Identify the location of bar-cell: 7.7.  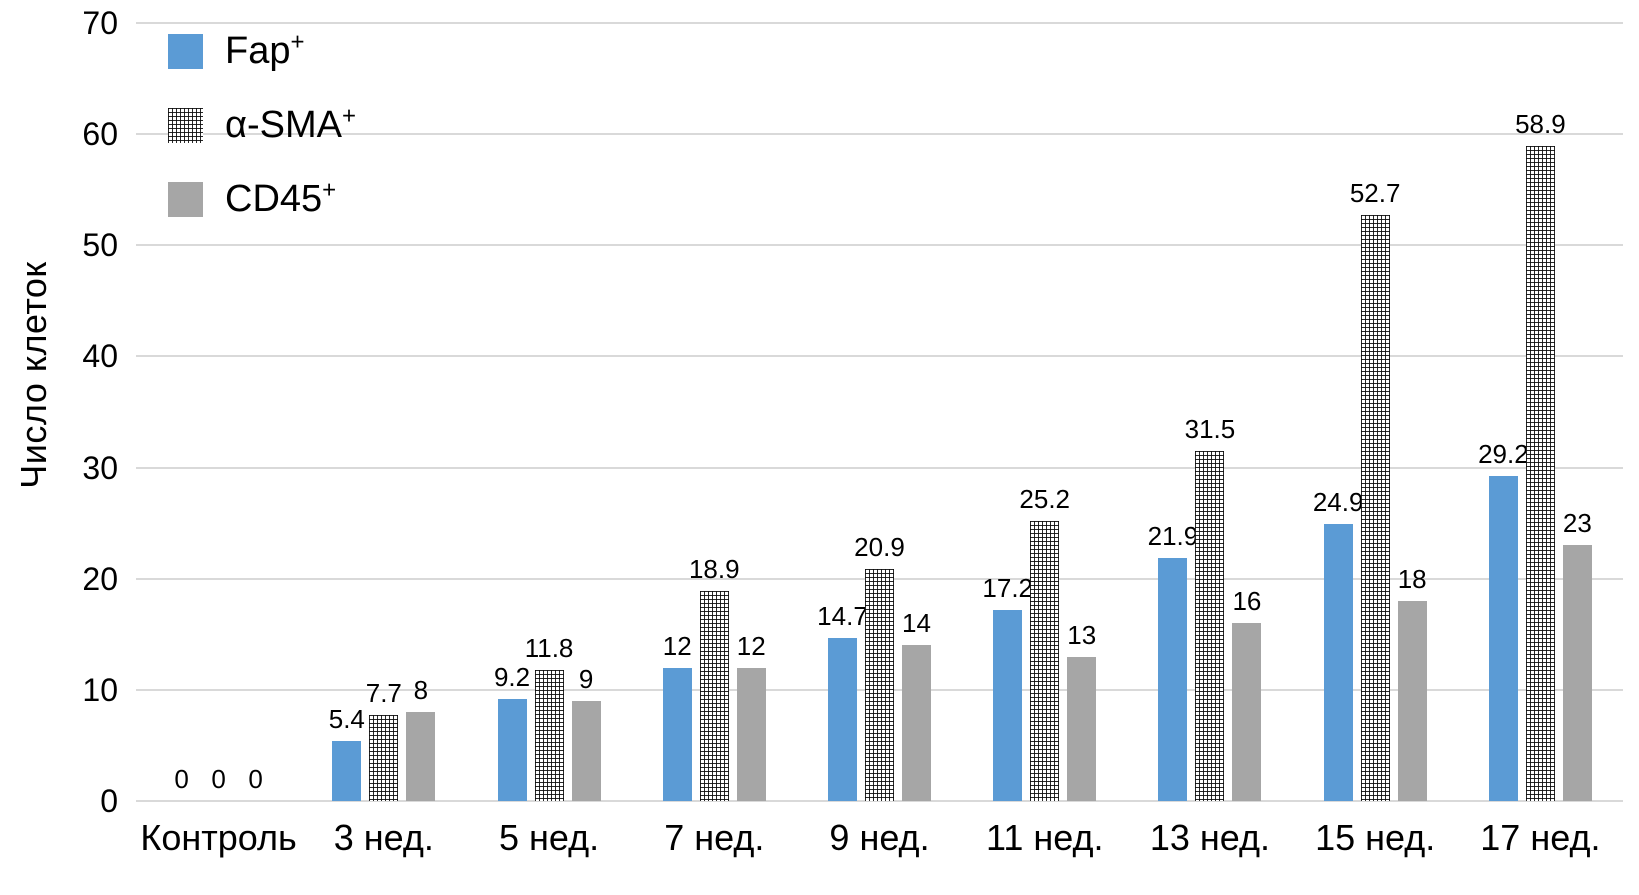
(384, 412).